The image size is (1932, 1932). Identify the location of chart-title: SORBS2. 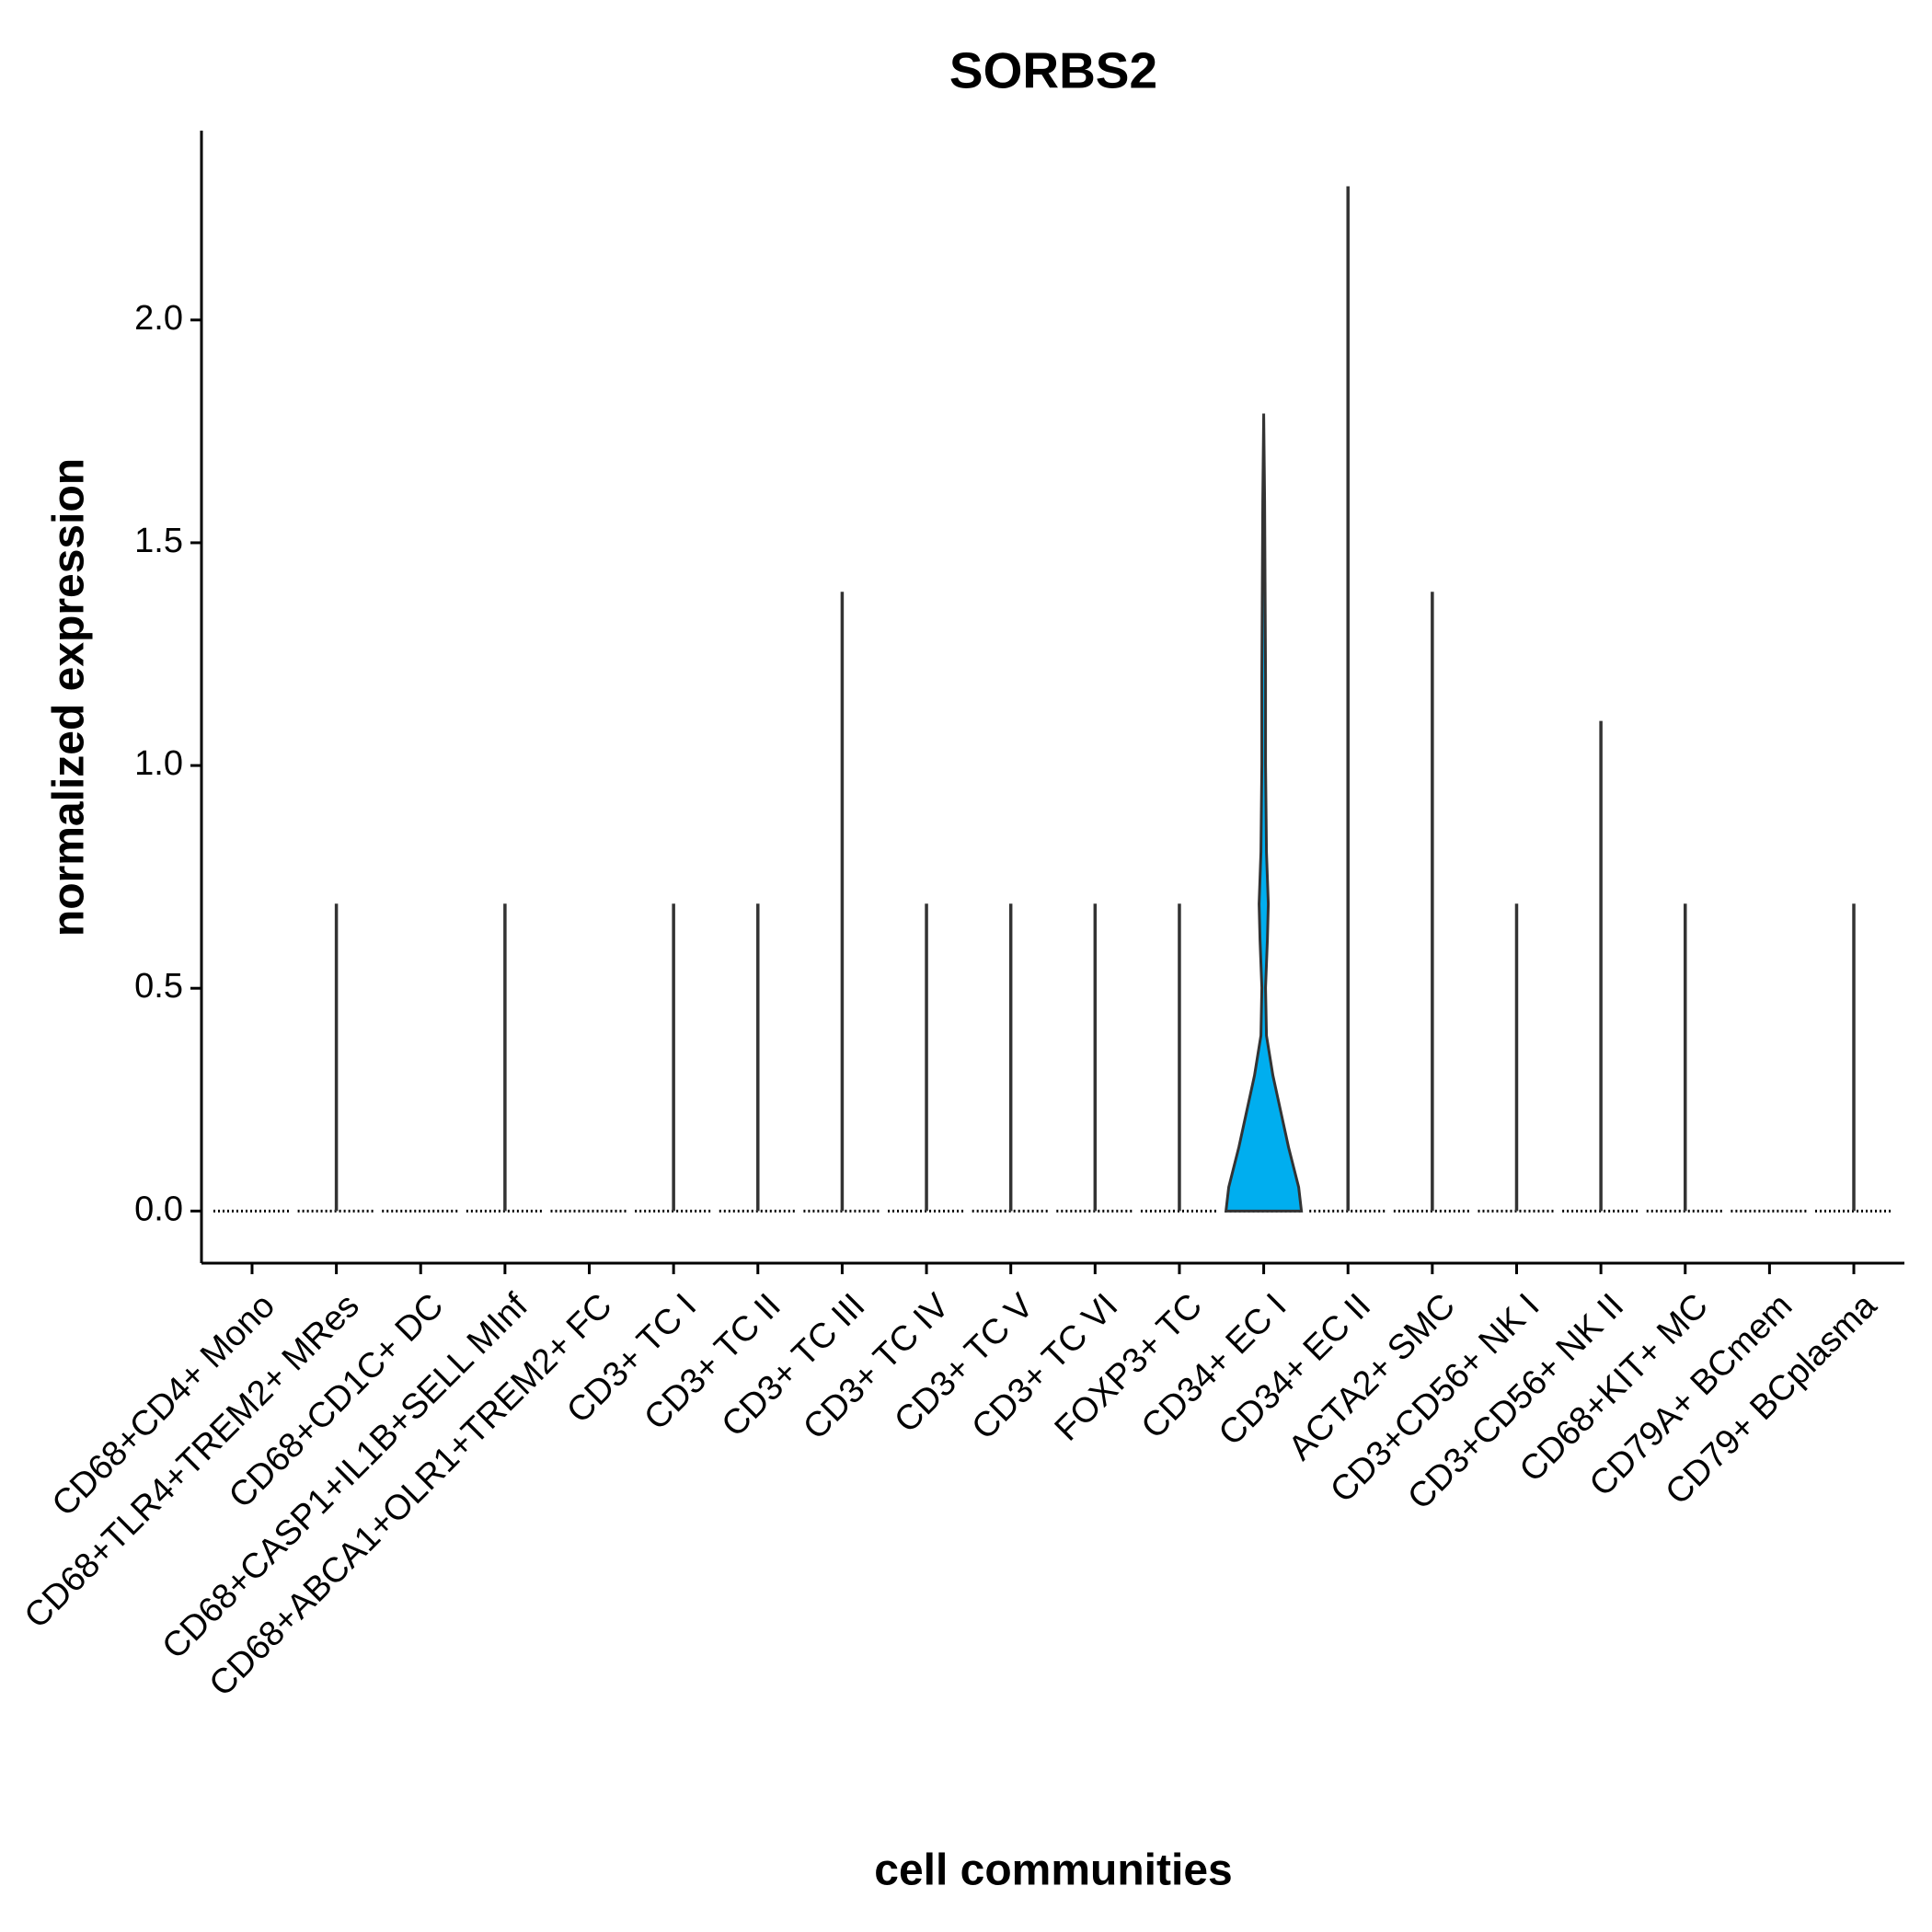
(1053, 70).